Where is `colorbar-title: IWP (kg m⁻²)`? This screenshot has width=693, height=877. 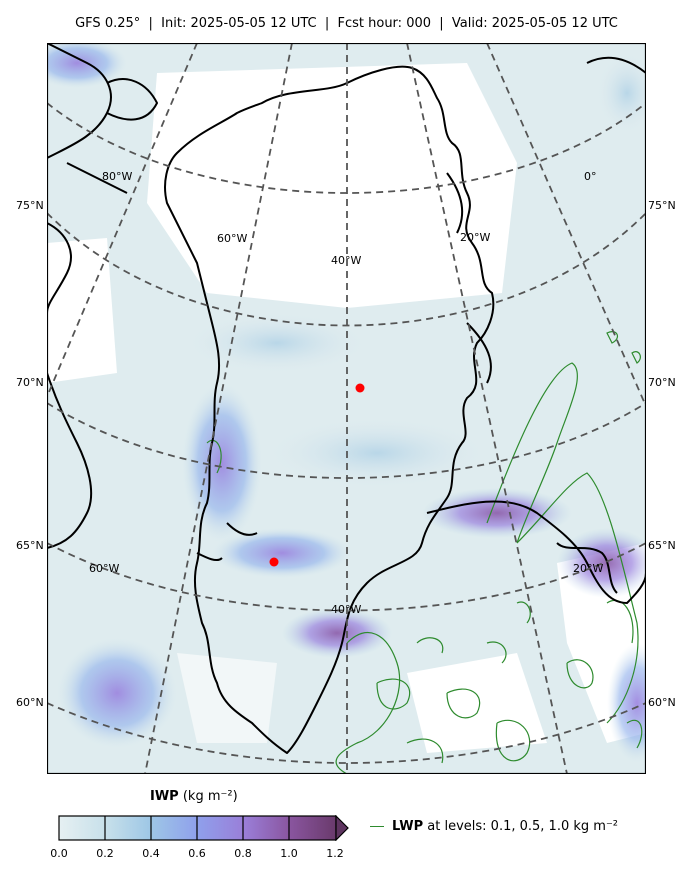
colorbar-title: IWP (kg m⁻²) is located at coordinates (194, 796).